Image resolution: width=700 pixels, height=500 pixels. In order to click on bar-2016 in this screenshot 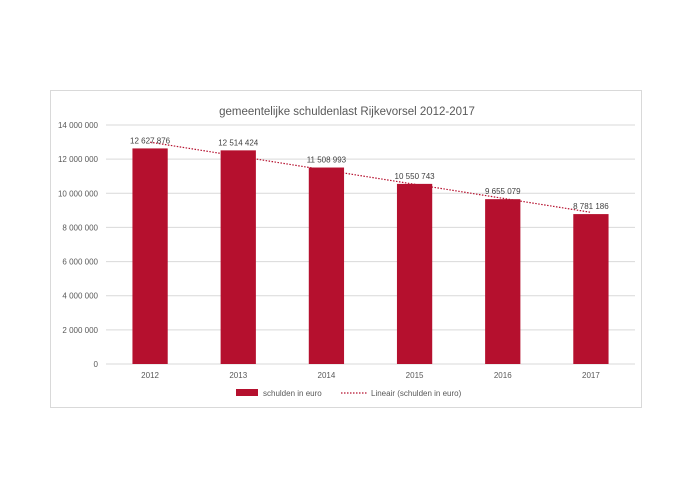, I will do `click(503, 281)`.